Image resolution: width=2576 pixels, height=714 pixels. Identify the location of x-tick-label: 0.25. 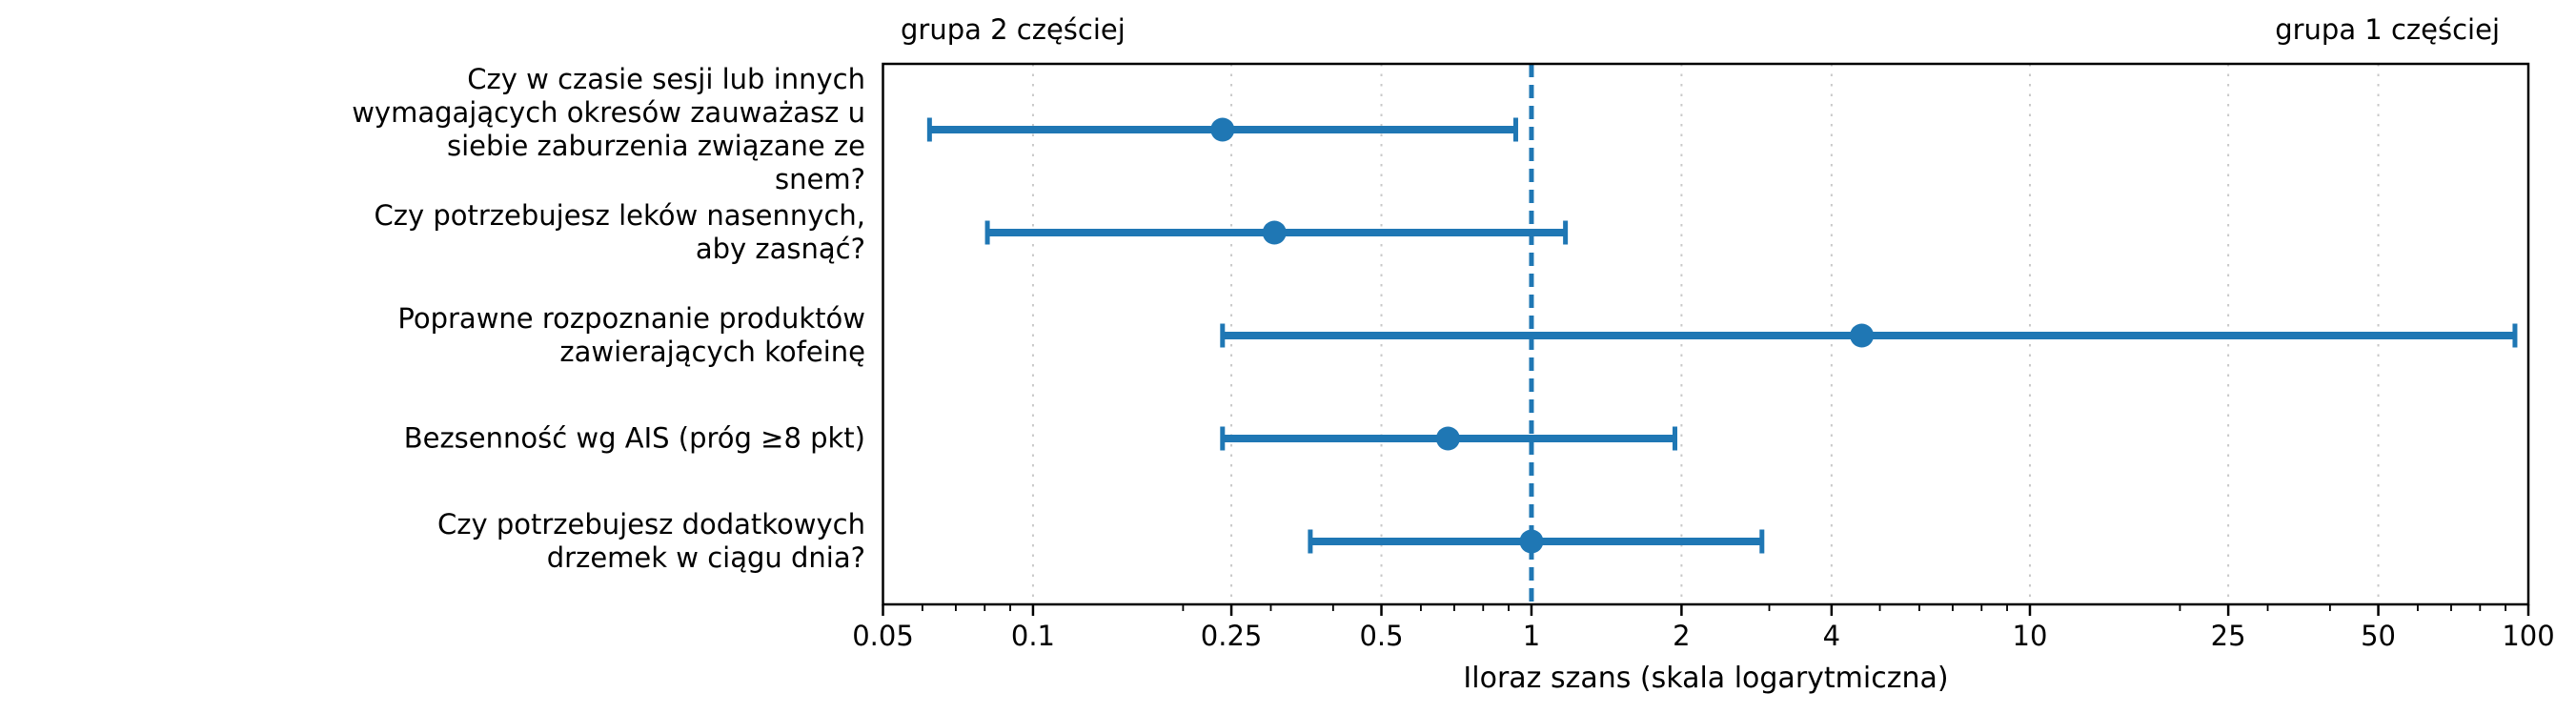
(1231, 636).